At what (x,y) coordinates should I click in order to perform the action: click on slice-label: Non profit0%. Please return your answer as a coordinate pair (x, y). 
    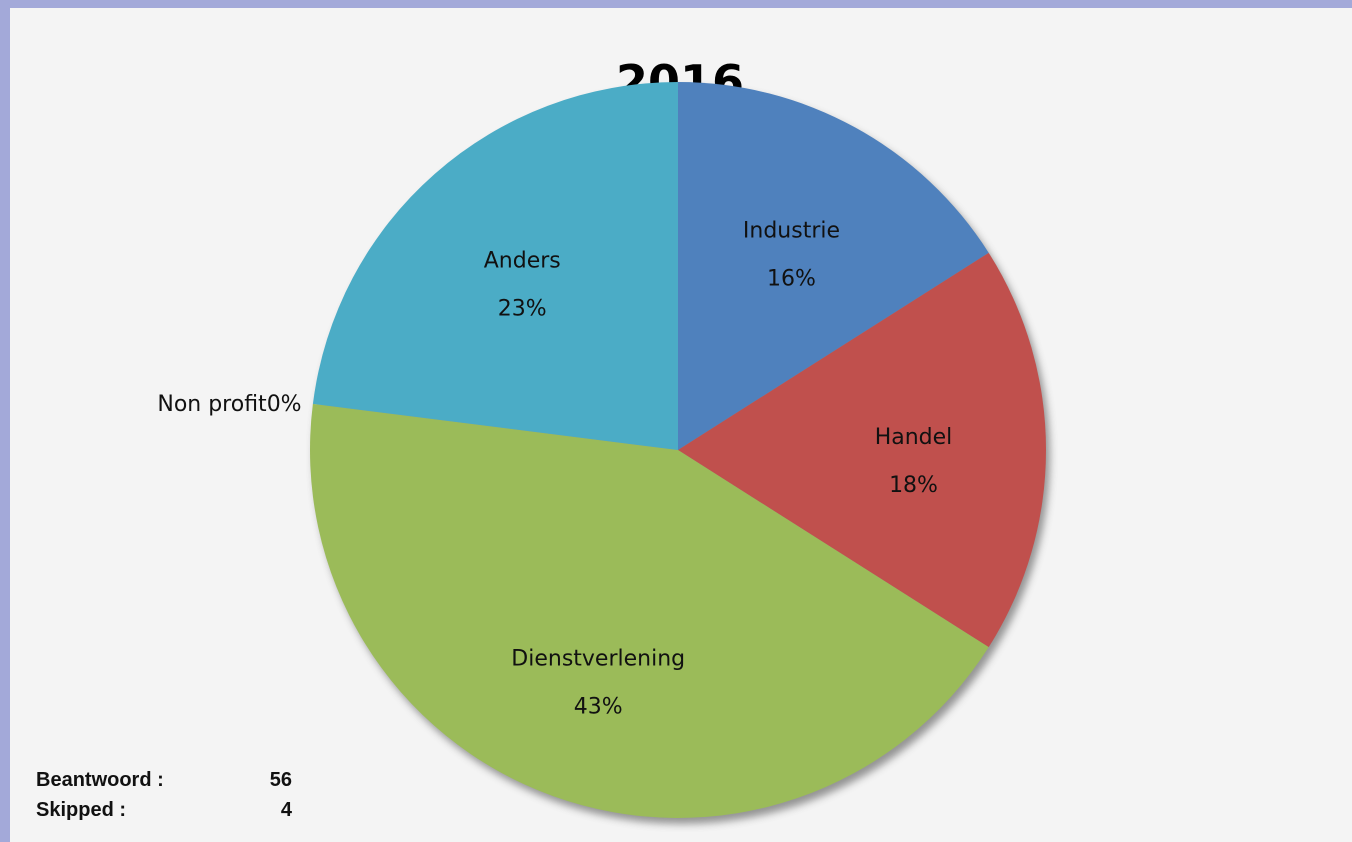
    Looking at the image, I should click on (229, 404).